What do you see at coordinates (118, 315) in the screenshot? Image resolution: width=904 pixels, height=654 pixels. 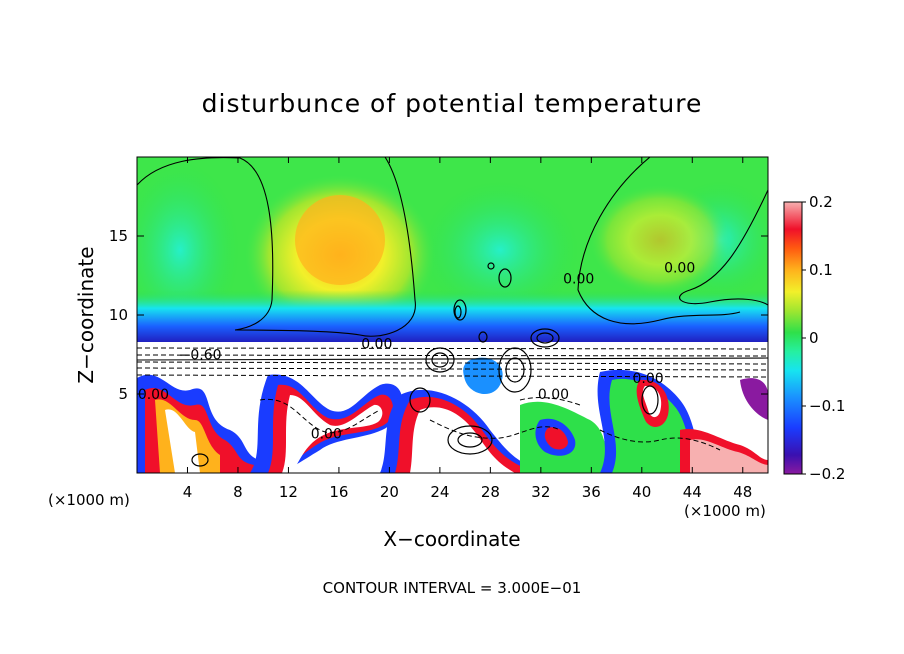 I see `y-tick-label: 10` at bounding box center [118, 315].